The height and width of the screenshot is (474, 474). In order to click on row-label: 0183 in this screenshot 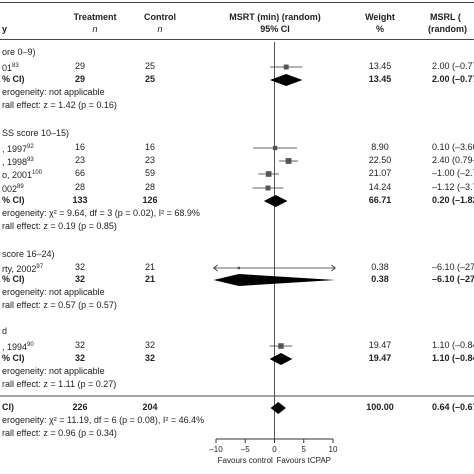, I will do `click(10, 67)`.